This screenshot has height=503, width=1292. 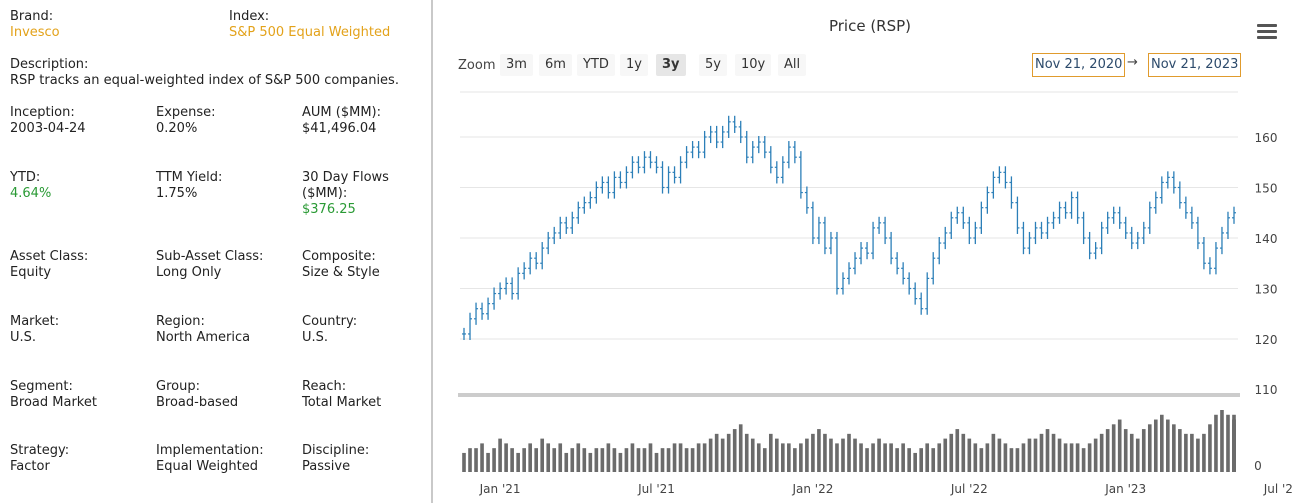 What do you see at coordinates (1267, 32) in the screenshot?
I see `hamburger-menu-icon` at bounding box center [1267, 32].